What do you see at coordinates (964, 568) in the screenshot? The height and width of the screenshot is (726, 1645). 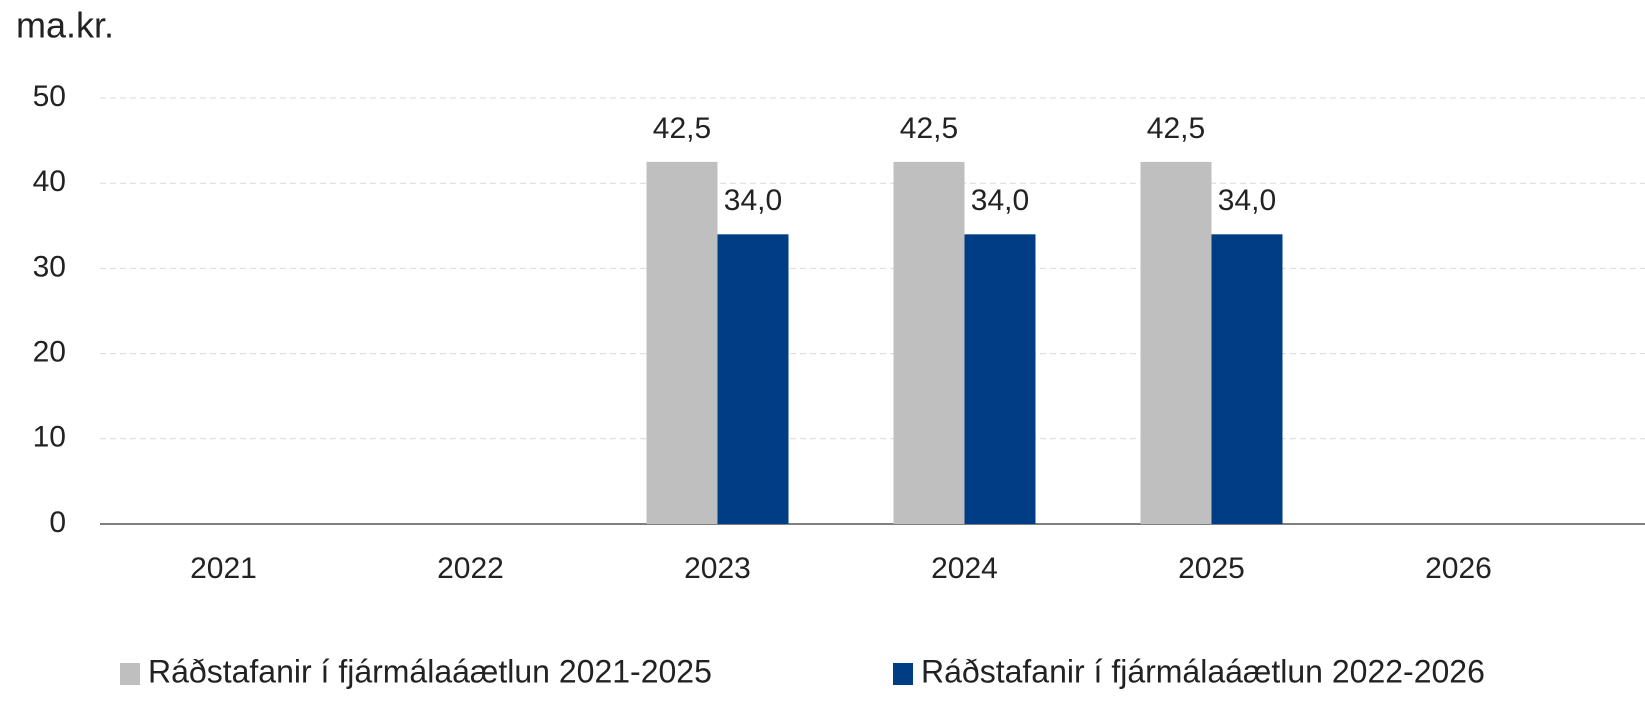 I see `x-tick-label: 2024` at bounding box center [964, 568].